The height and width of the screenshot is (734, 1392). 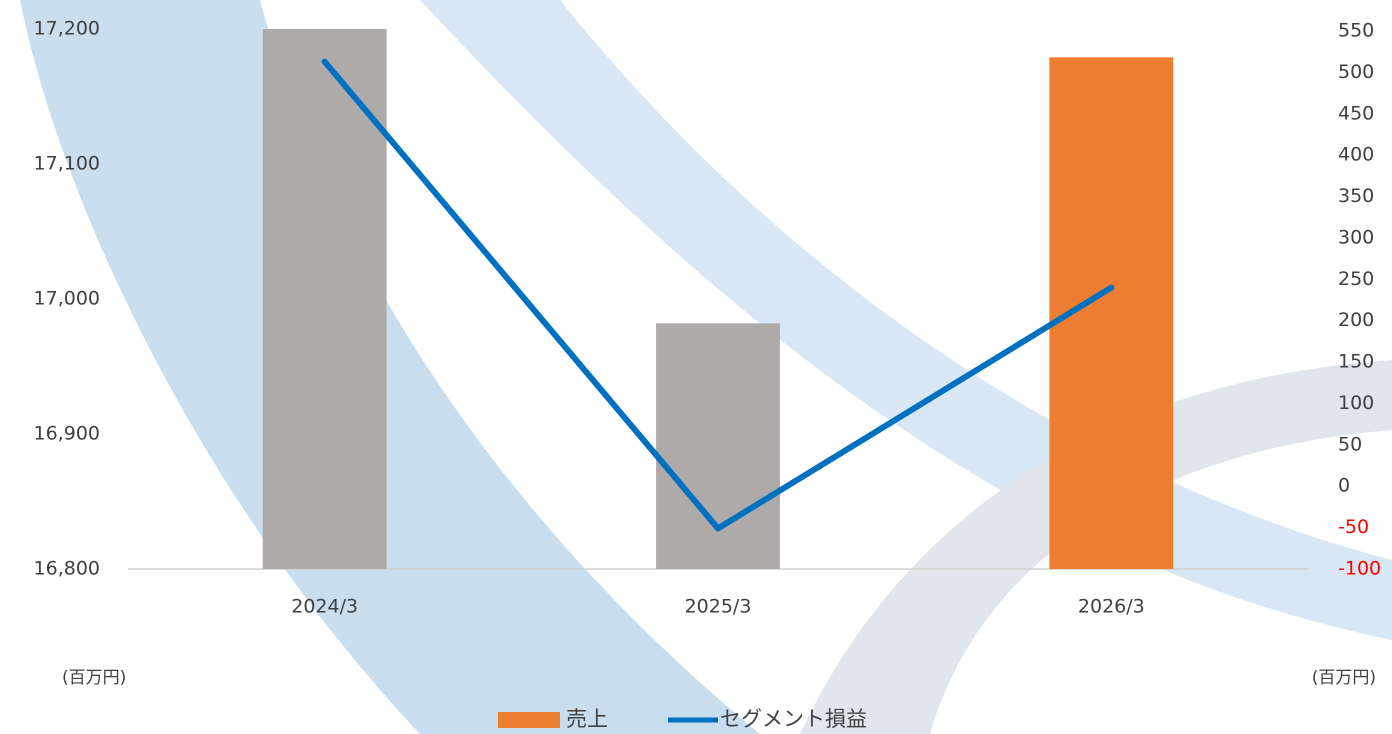 What do you see at coordinates (67, 29) in the screenshot?
I see `y-tick-label: 17,200` at bounding box center [67, 29].